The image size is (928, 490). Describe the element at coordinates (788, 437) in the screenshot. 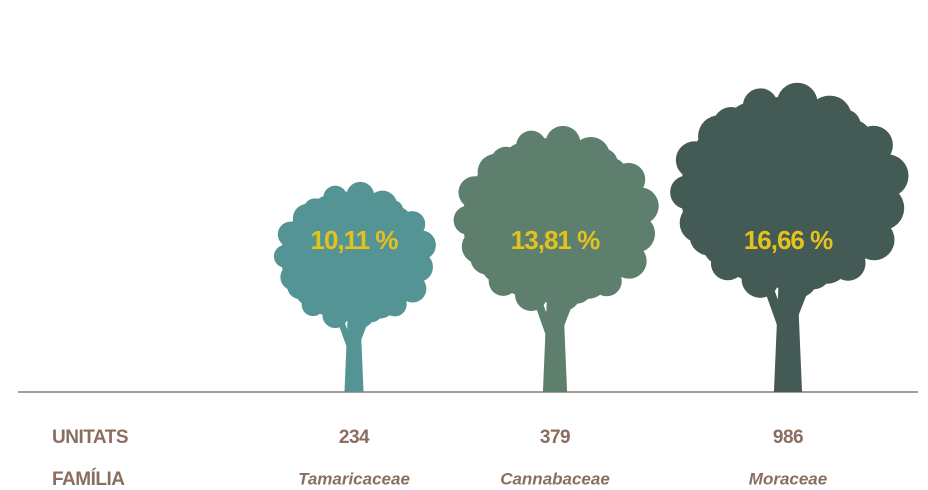

I see `unit-label: 986` at that location.